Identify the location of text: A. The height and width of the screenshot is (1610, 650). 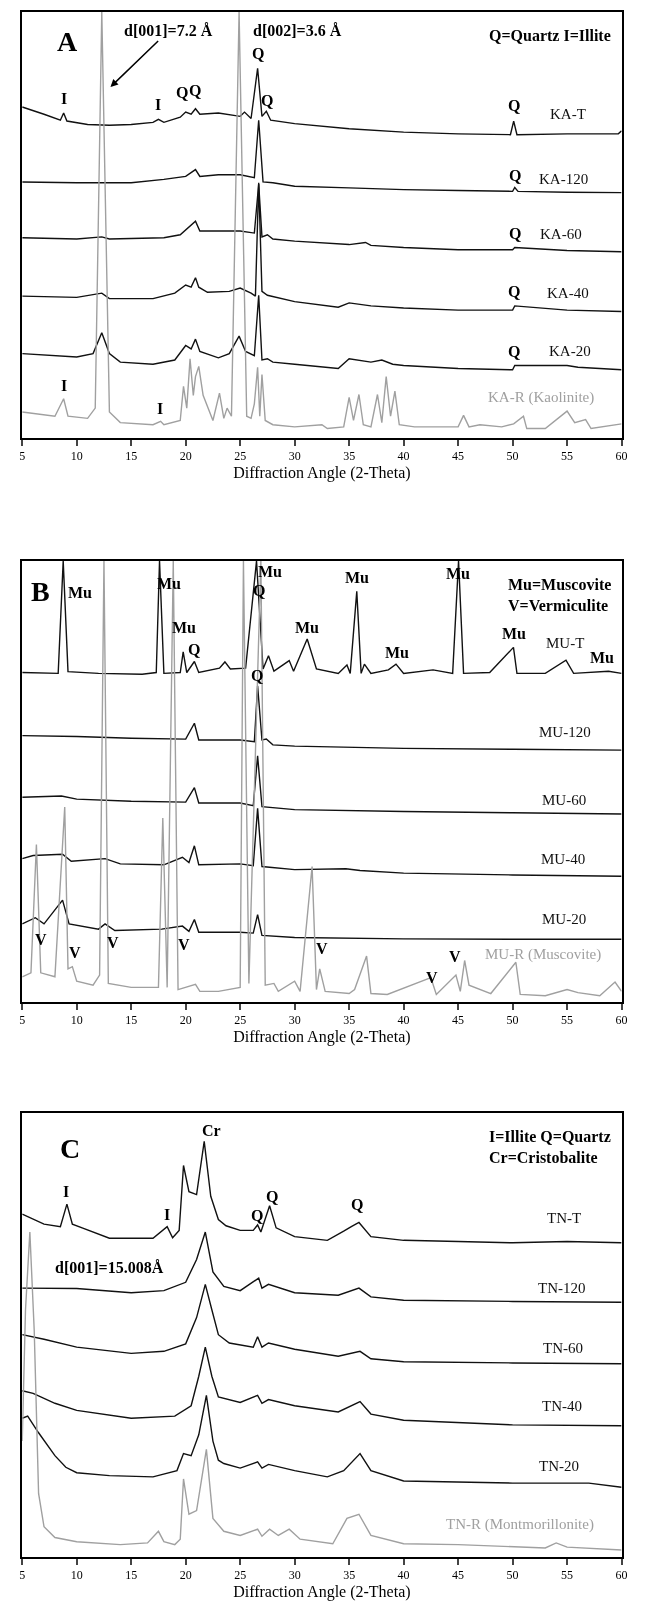
(67, 41).